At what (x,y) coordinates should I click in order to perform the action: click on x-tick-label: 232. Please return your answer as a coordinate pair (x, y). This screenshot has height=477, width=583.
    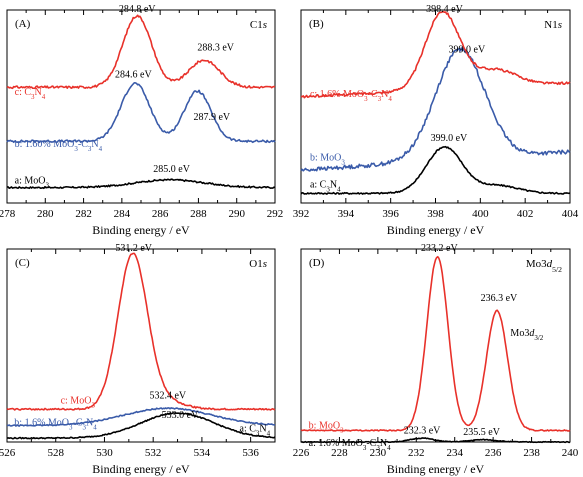
    Looking at the image, I should click on (416, 453).